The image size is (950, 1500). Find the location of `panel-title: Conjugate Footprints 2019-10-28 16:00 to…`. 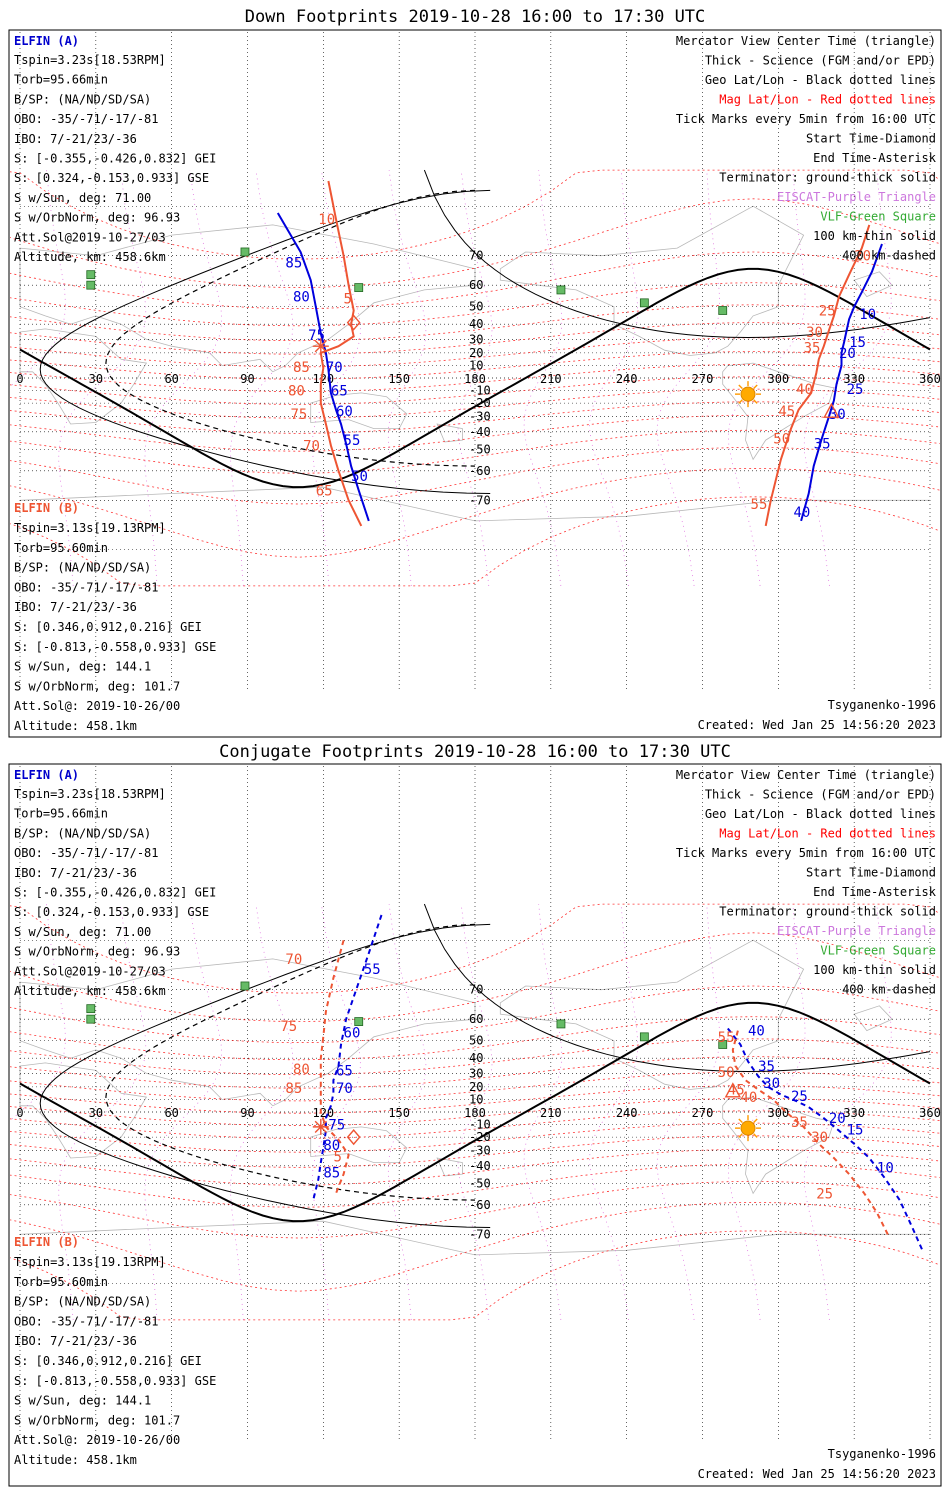

panel-title: Conjugate Footprints 2019-10-28 16:00 to… is located at coordinates (475, 752).